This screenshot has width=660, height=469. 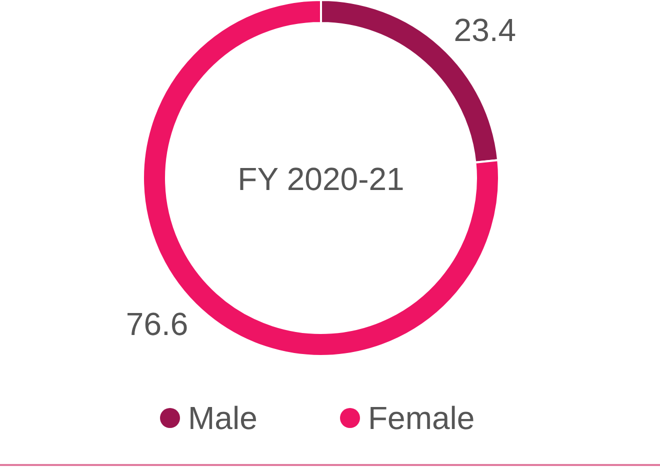 What do you see at coordinates (421, 418) in the screenshot?
I see `legend-label: Female` at bounding box center [421, 418].